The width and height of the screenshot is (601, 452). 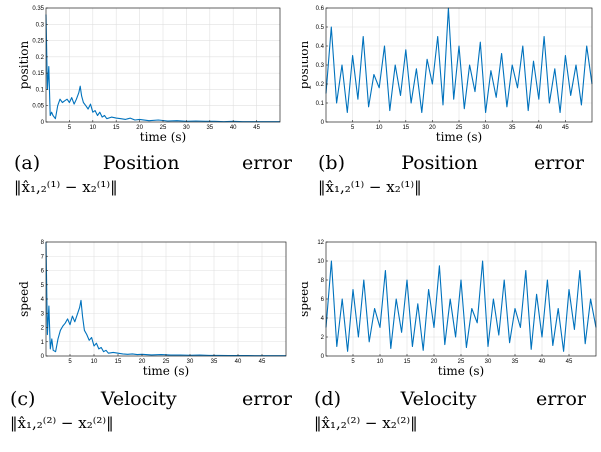 What do you see at coordinates (327, 399) in the screenshot?
I see `caption-d-label: (d)` at bounding box center [327, 399].